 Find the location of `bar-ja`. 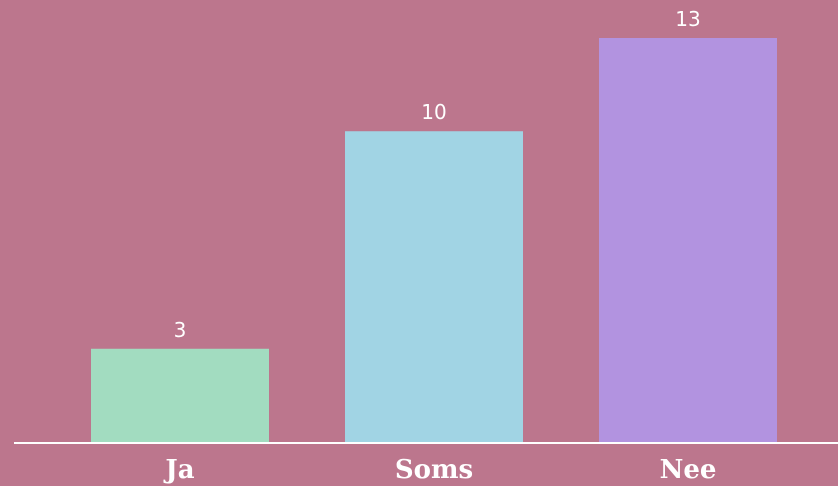

bar-ja is located at coordinates (180, 395).